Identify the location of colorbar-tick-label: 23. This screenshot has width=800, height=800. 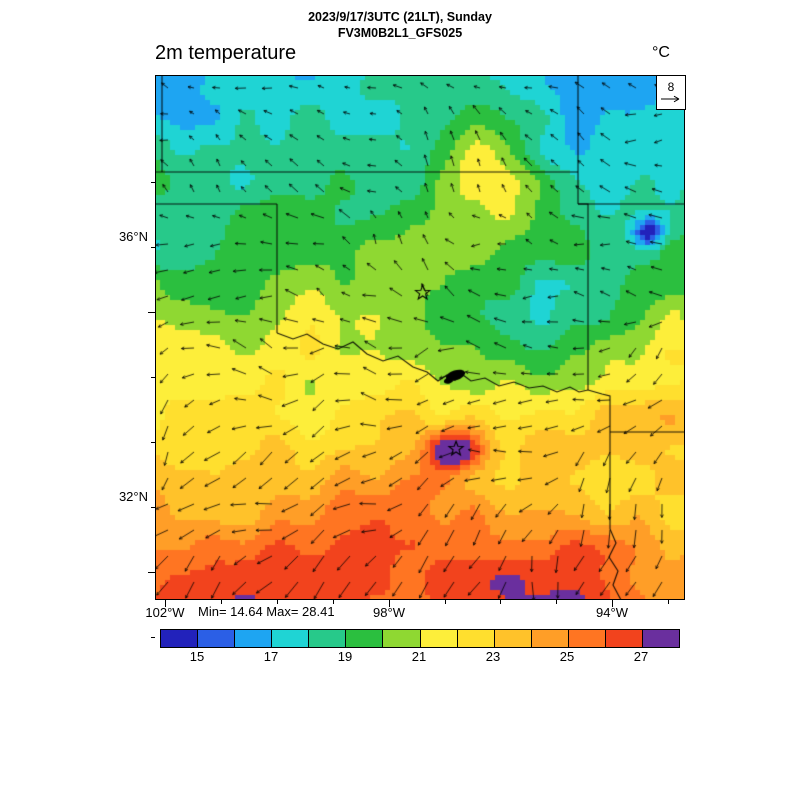
(493, 656).